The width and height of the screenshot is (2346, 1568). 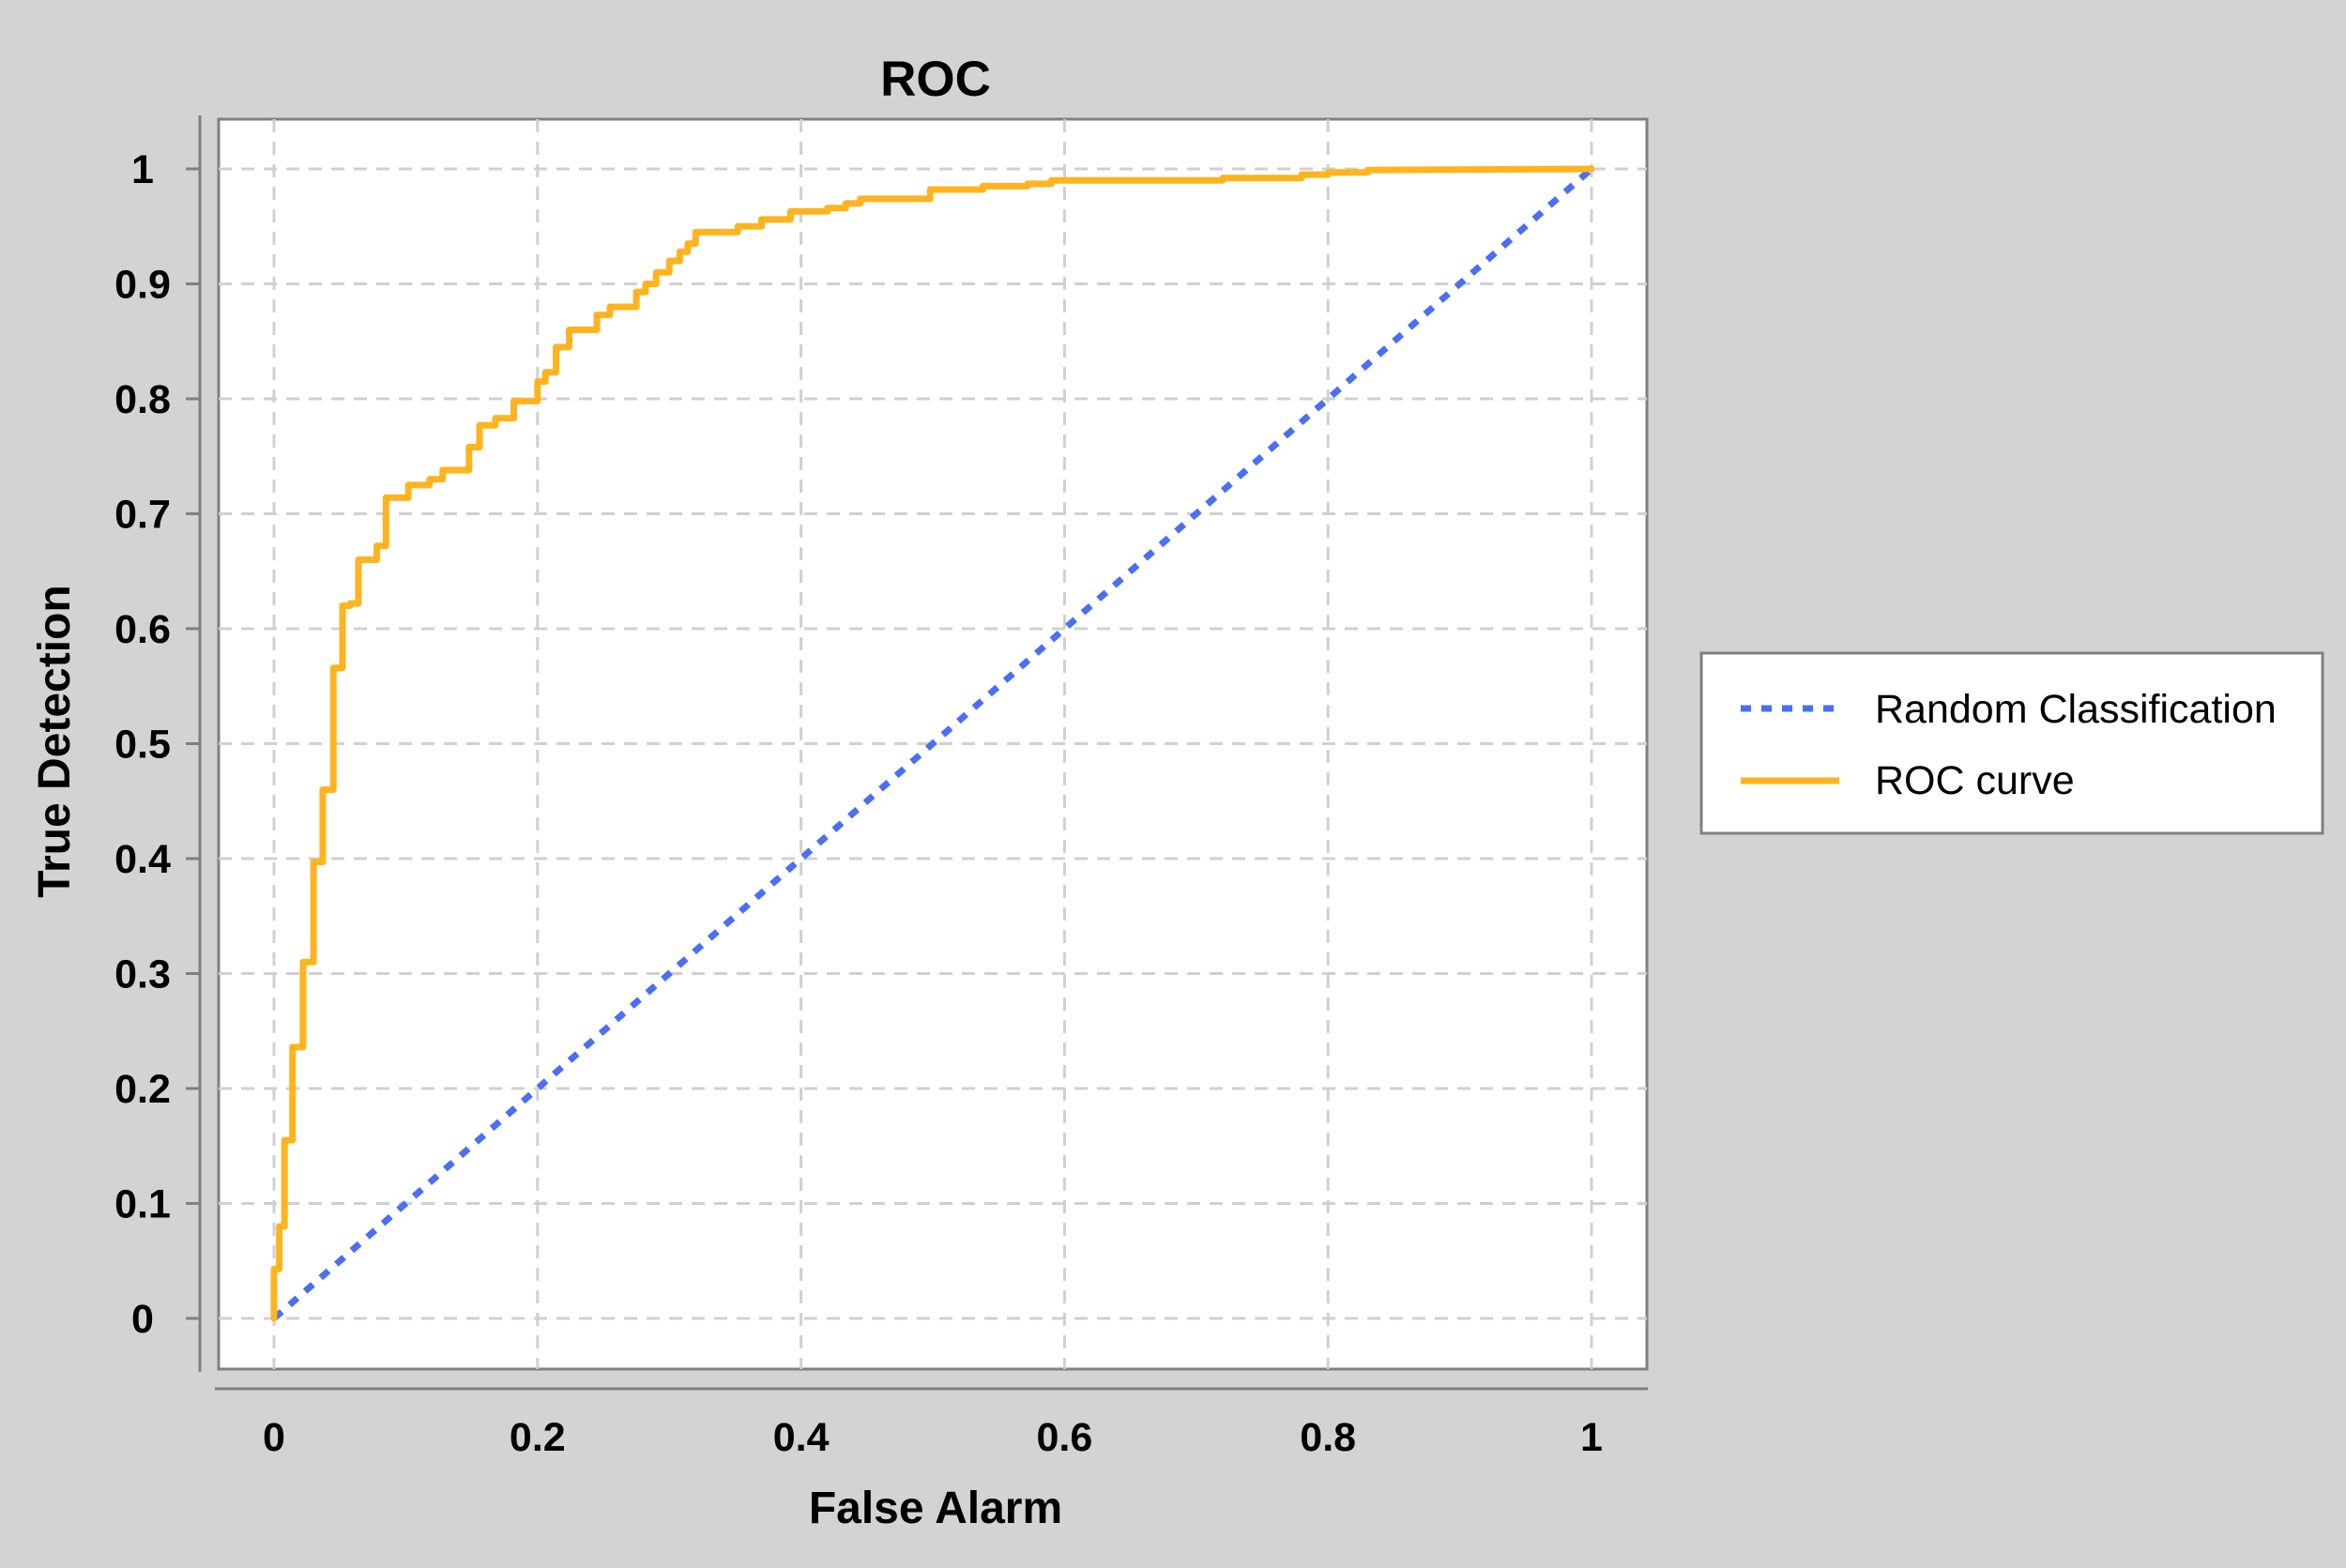 What do you see at coordinates (142, 1319) in the screenshot?
I see `y-tick-label: 0` at bounding box center [142, 1319].